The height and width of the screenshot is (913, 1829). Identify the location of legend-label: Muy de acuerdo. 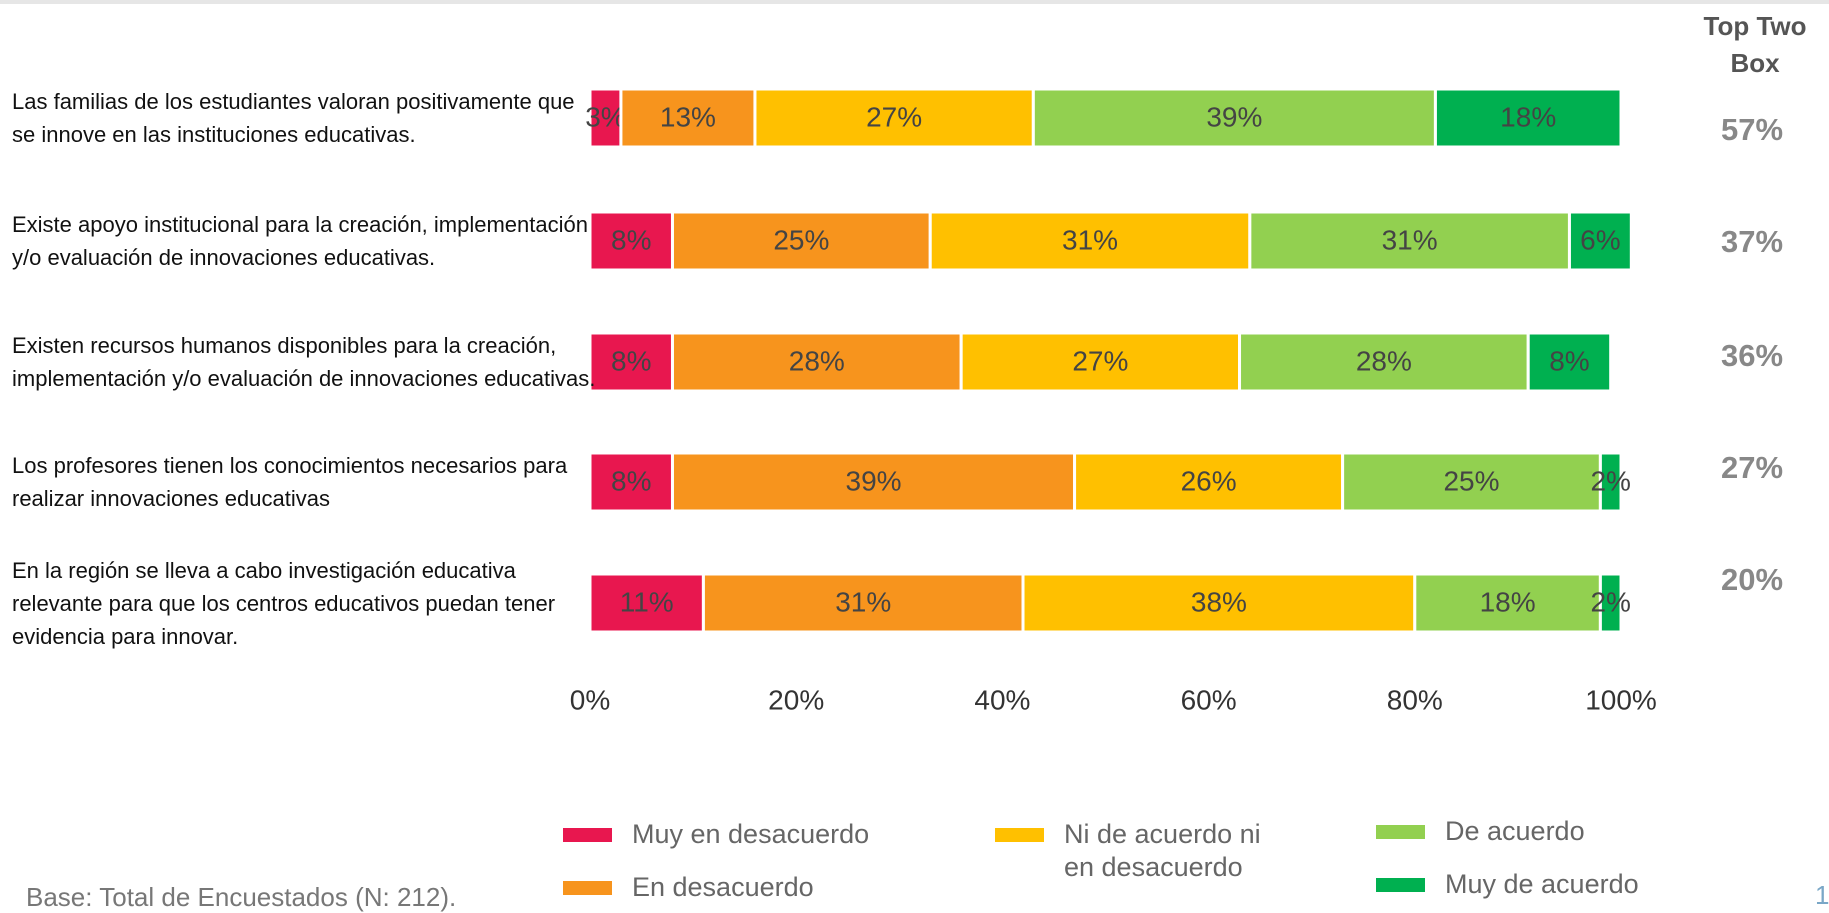
(1542, 884).